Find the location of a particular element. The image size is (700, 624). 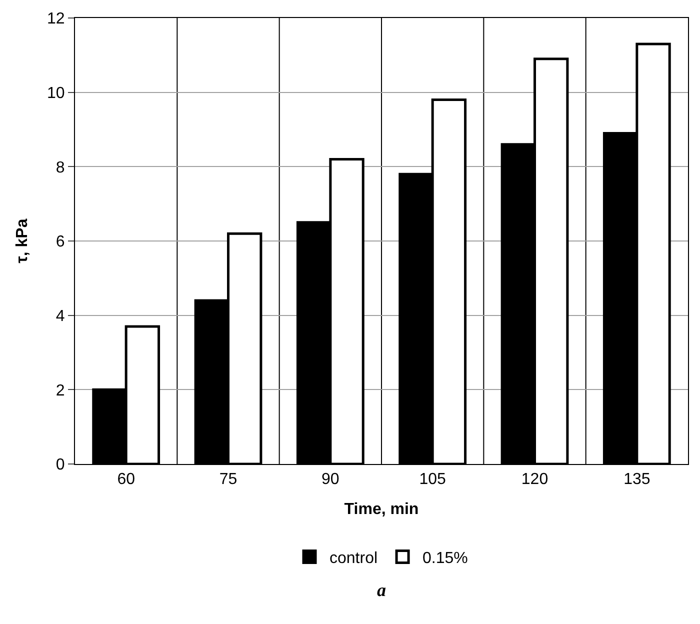

text: a is located at coordinates (381, 590).